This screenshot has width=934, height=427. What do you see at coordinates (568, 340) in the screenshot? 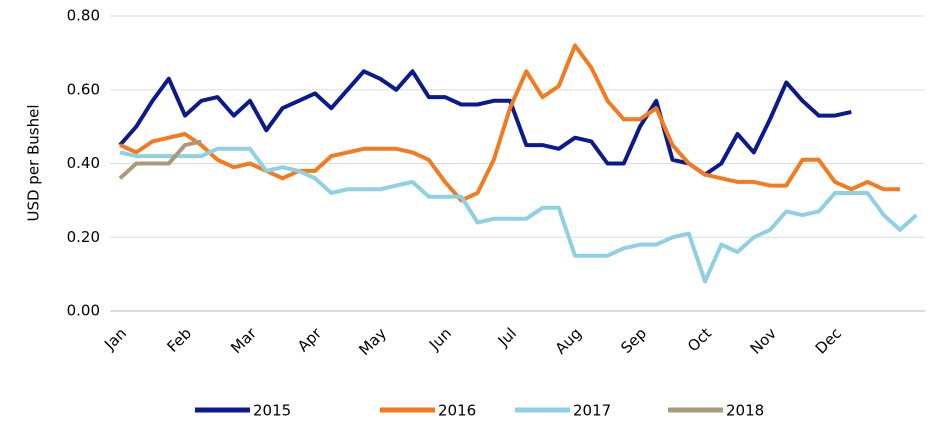
I see `x-tick-label: Aug` at bounding box center [568, 340].